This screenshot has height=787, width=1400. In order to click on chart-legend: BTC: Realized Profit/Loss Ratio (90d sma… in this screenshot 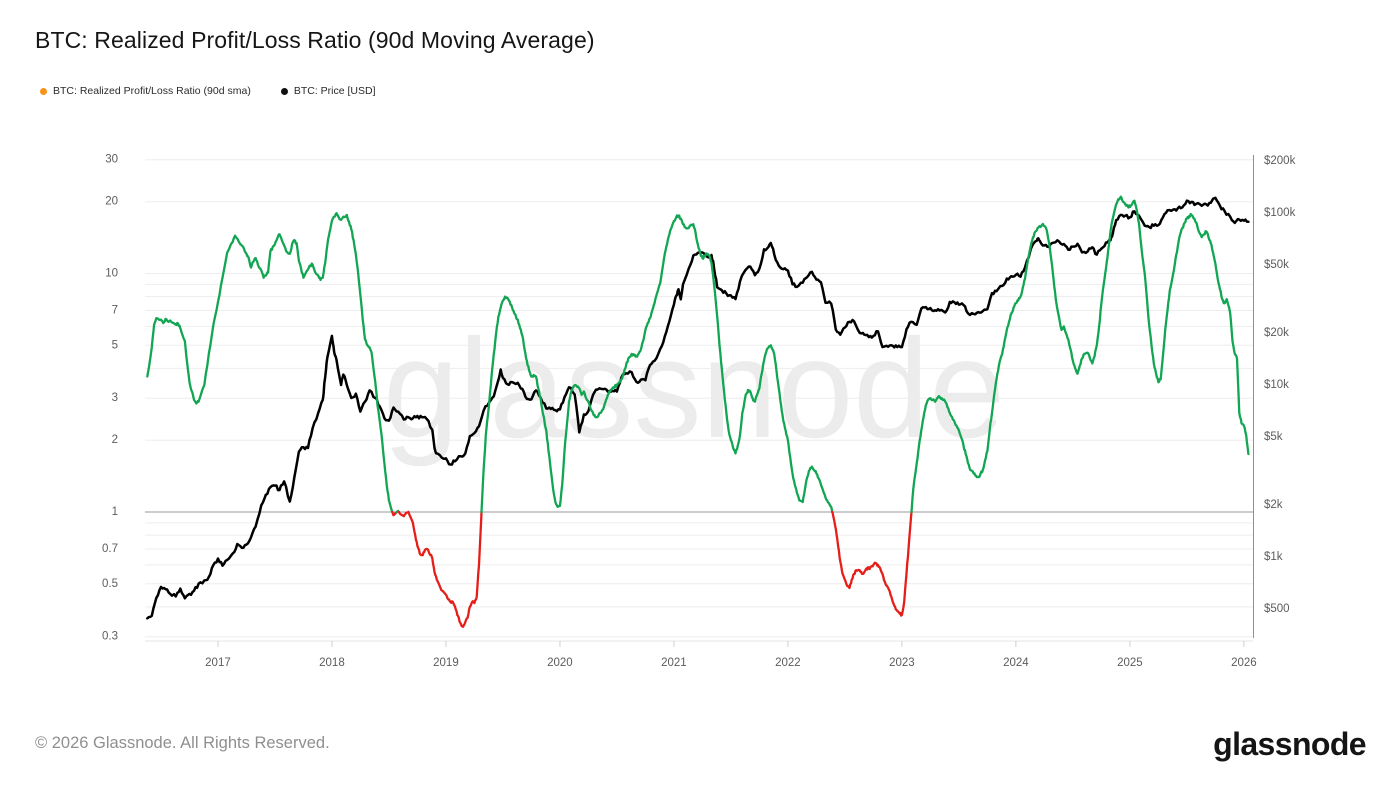, I will do `click(208, 91)`.